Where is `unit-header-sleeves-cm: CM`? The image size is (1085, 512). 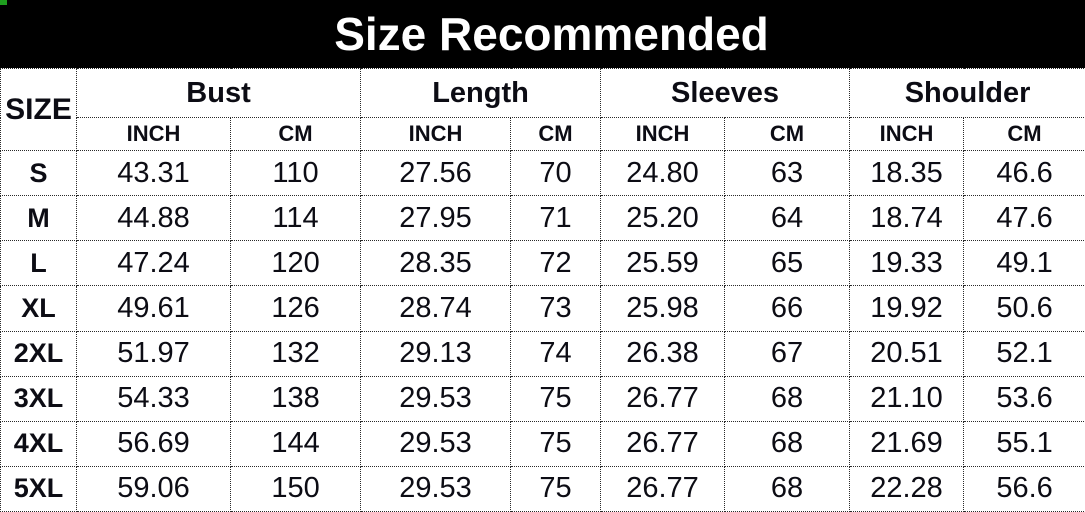
unit-header-sleeves-cm: CM is located at coordinates (787, 134).